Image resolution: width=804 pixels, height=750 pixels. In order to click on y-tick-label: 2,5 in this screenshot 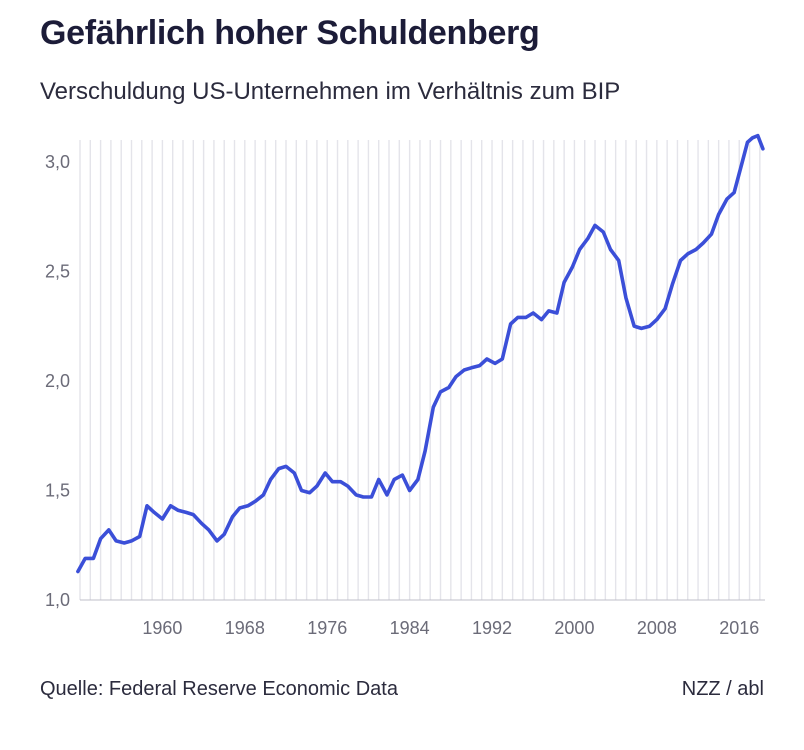, I will do `click(57, 271)`.